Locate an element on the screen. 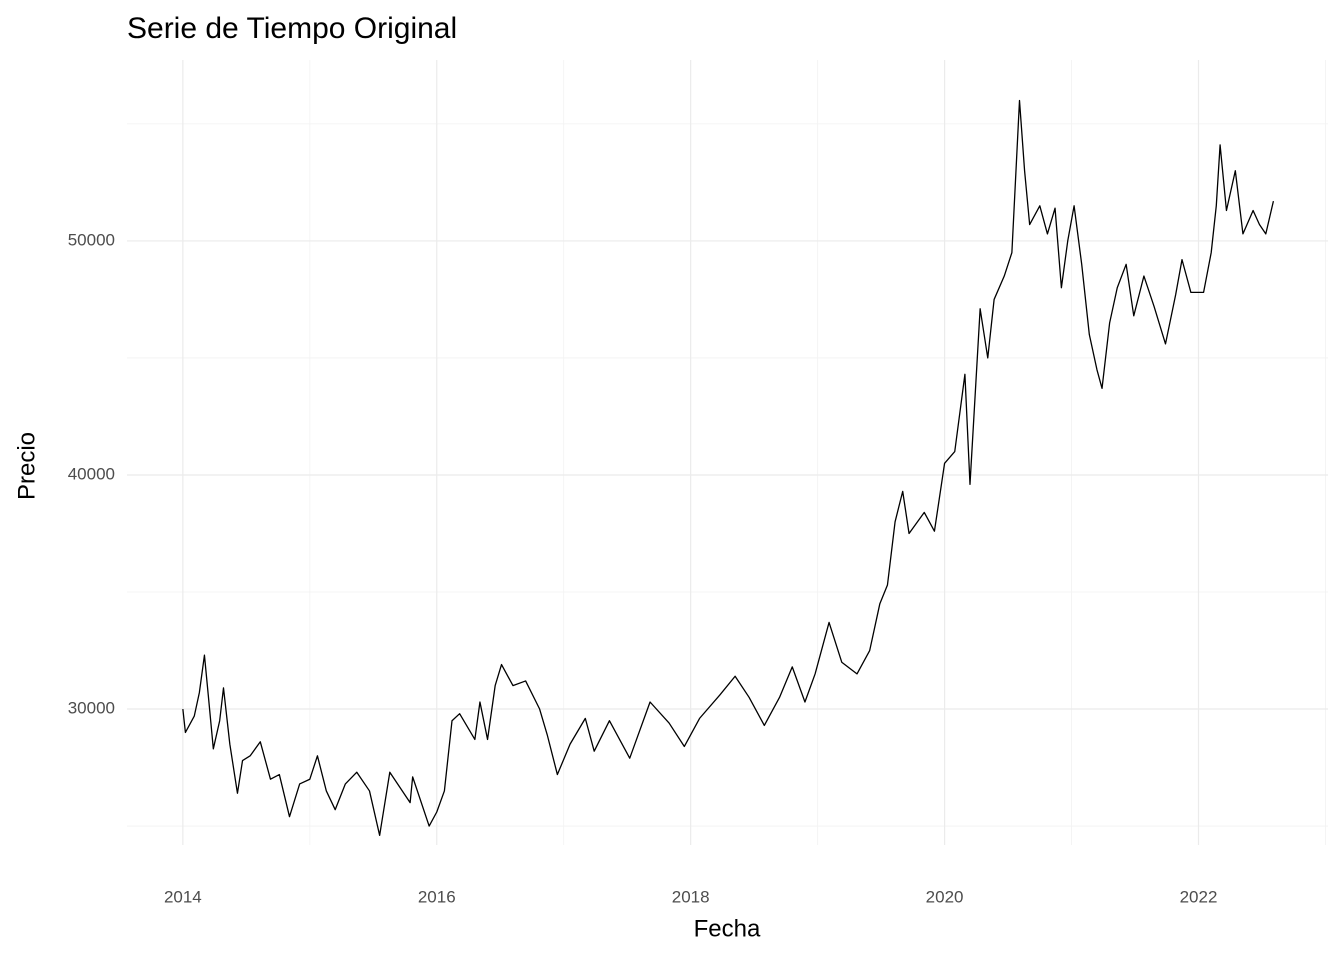  x-tick-label: 2016 is located at coordinates (437, 896).